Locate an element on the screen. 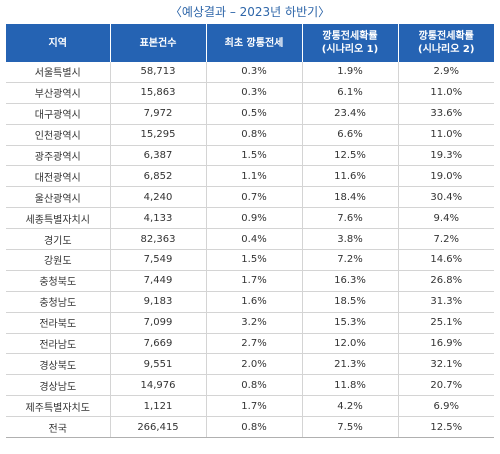 Image resolution: width=500 pixels, height=454 pixels. cell-sample-count: 7,972 is located at coordinates (157, 114).